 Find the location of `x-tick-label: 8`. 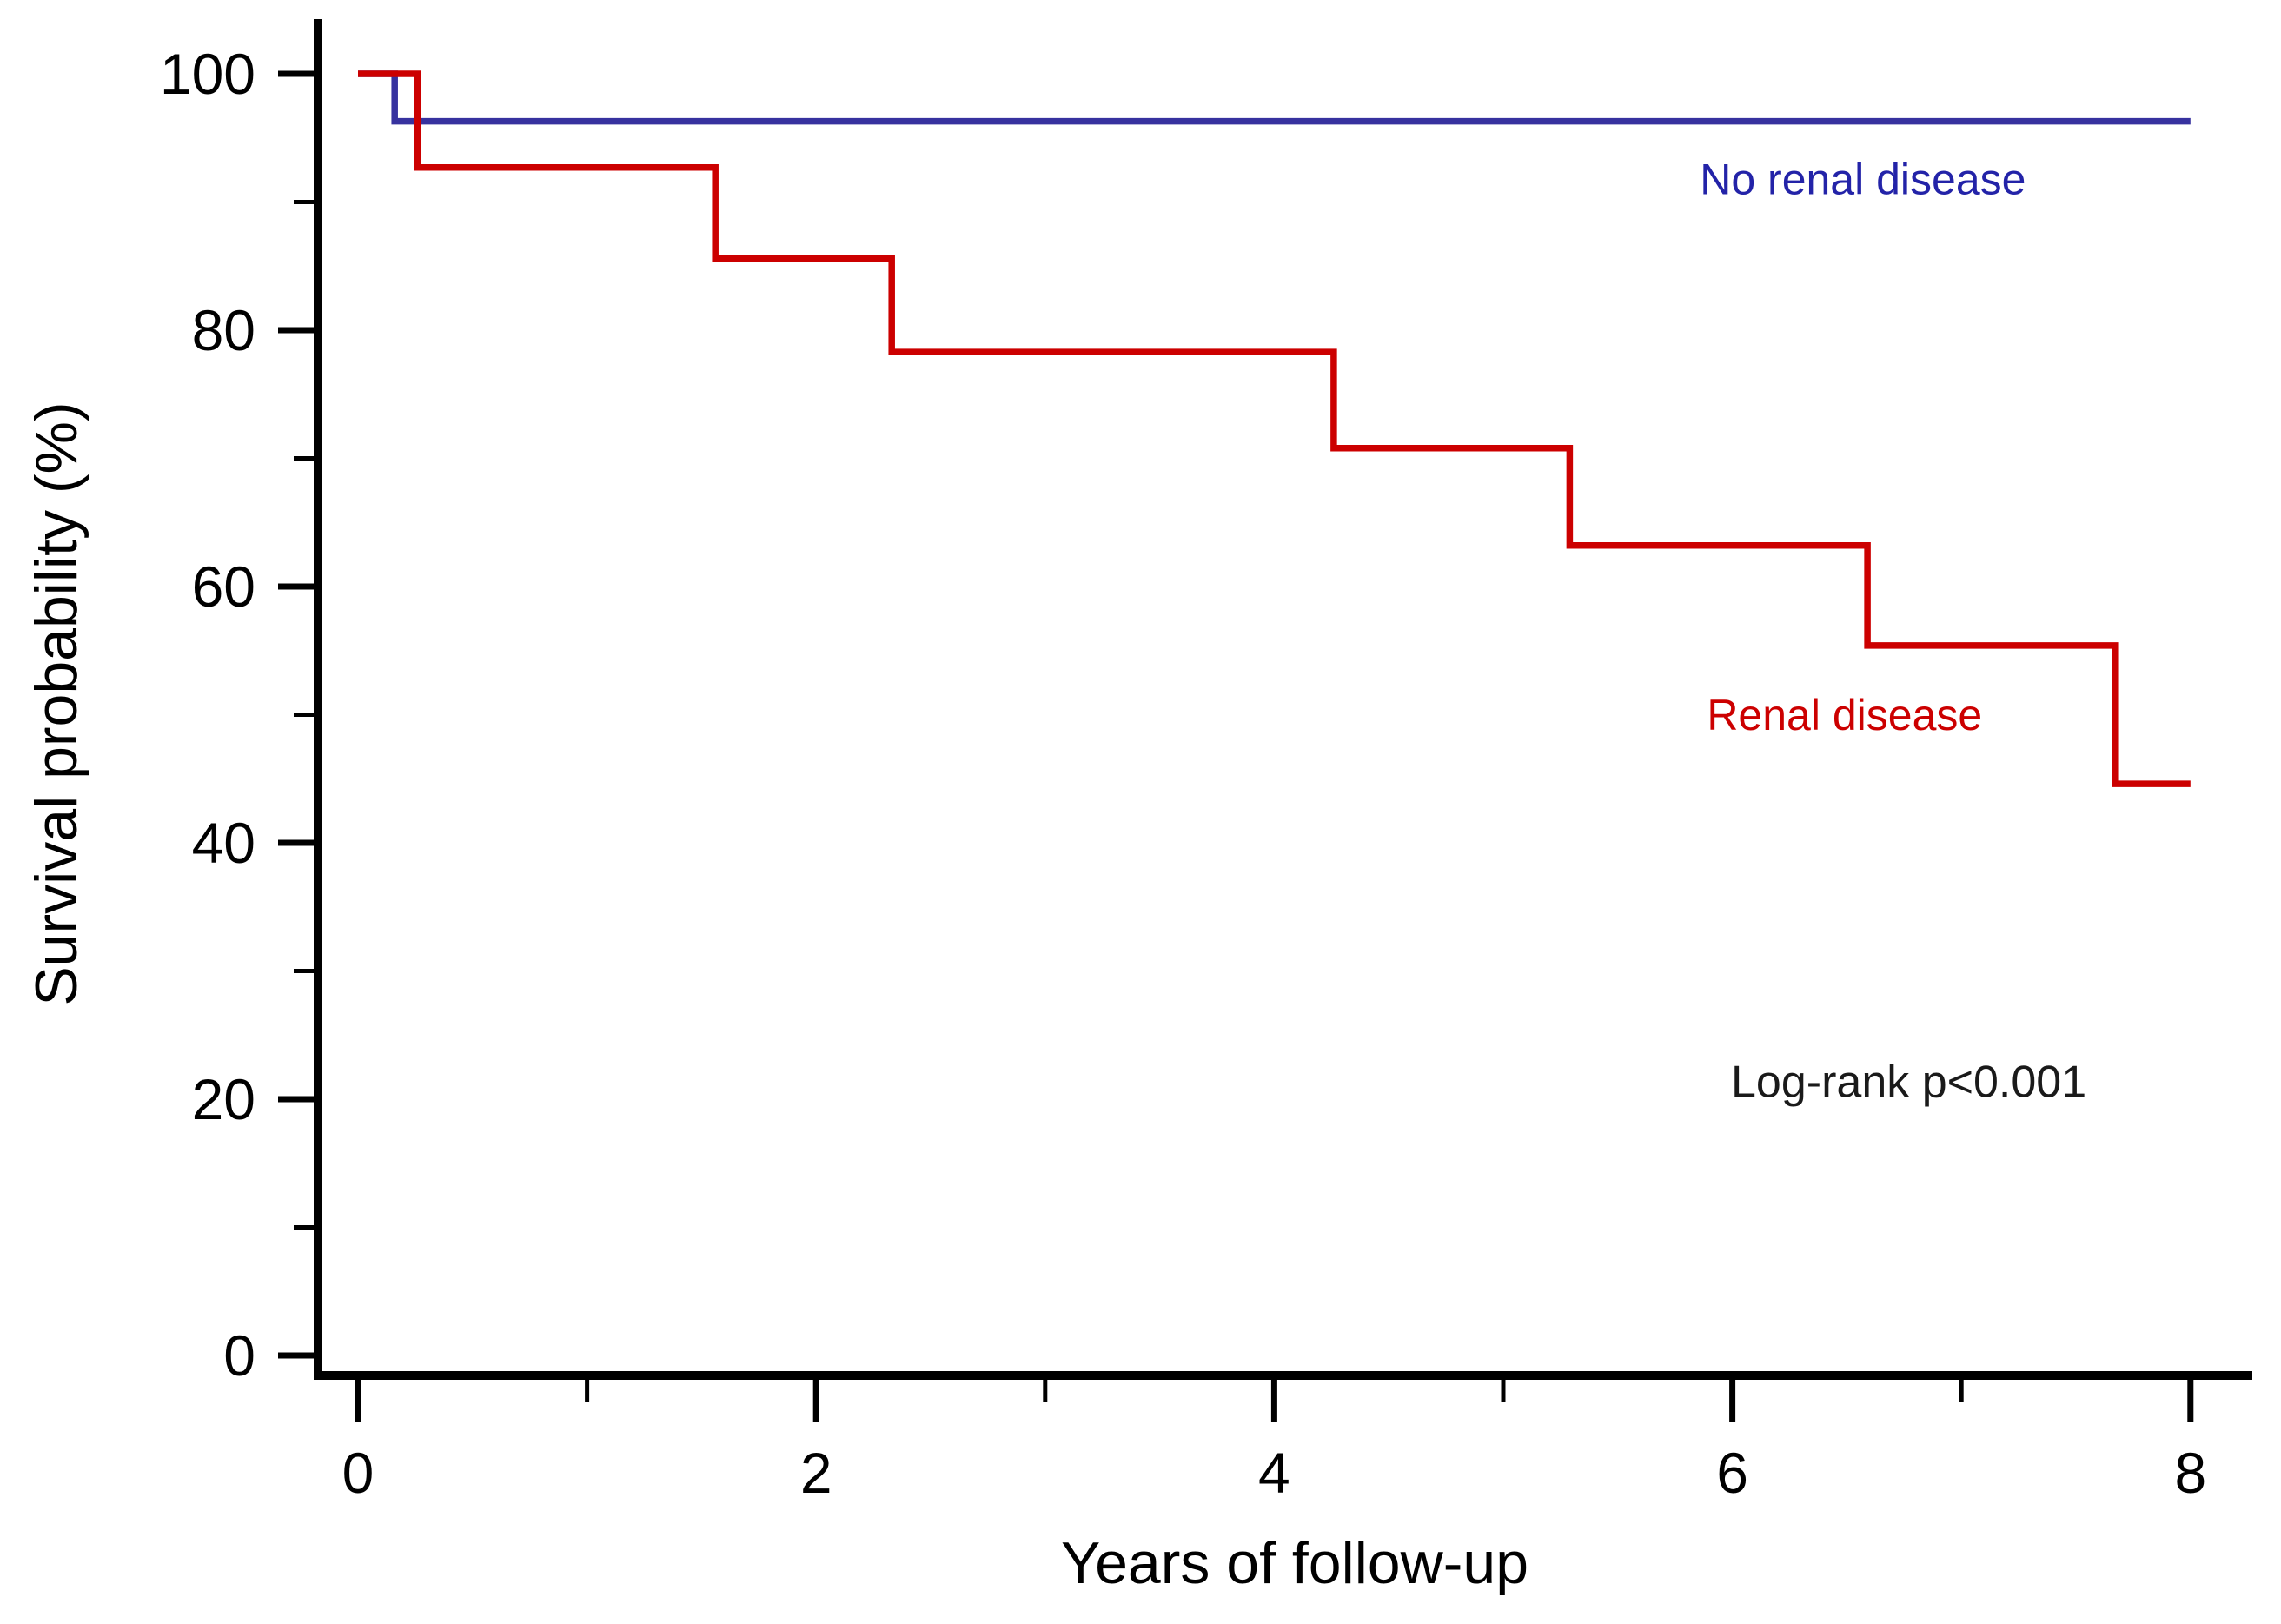

x-tick-label: 8 is located at coordinates (2190, 1473).